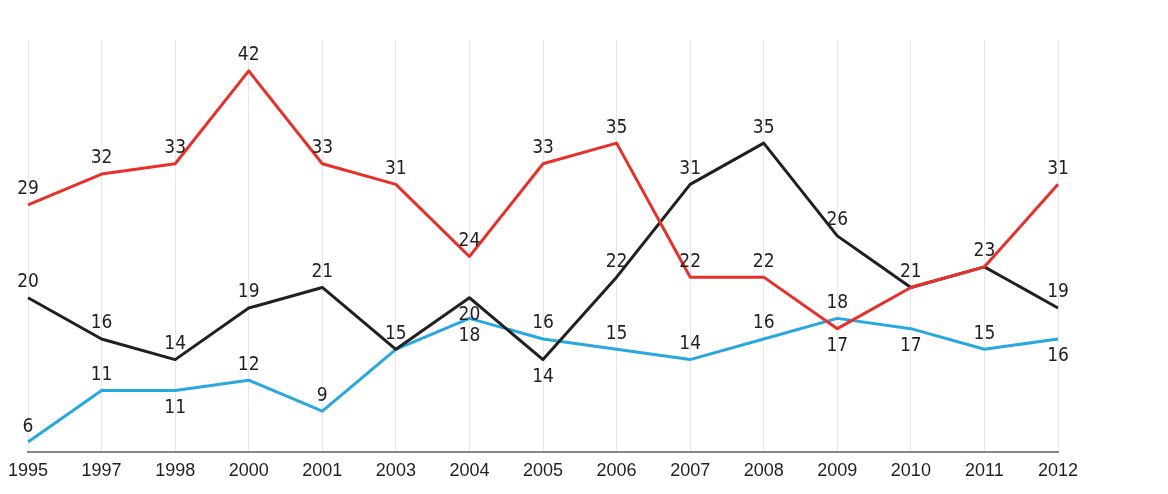 Image resolution: width=1168 pixels, height=494 pixels. Describe the element at coordinates (395, 470) in the screenshot. I see `x-tick-label: 2003` at that location.